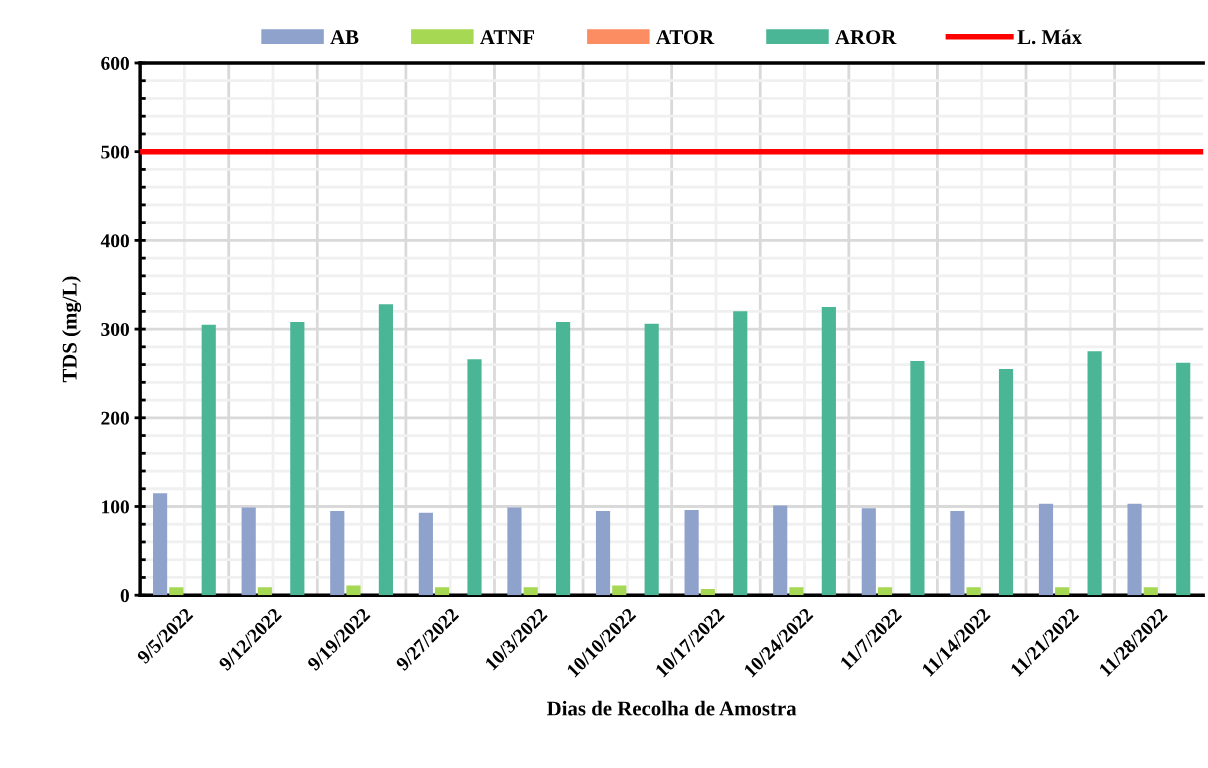 The width and height of the screenshot is (1208, 768). I want to click on legend-label: AB, so click(344, 37).